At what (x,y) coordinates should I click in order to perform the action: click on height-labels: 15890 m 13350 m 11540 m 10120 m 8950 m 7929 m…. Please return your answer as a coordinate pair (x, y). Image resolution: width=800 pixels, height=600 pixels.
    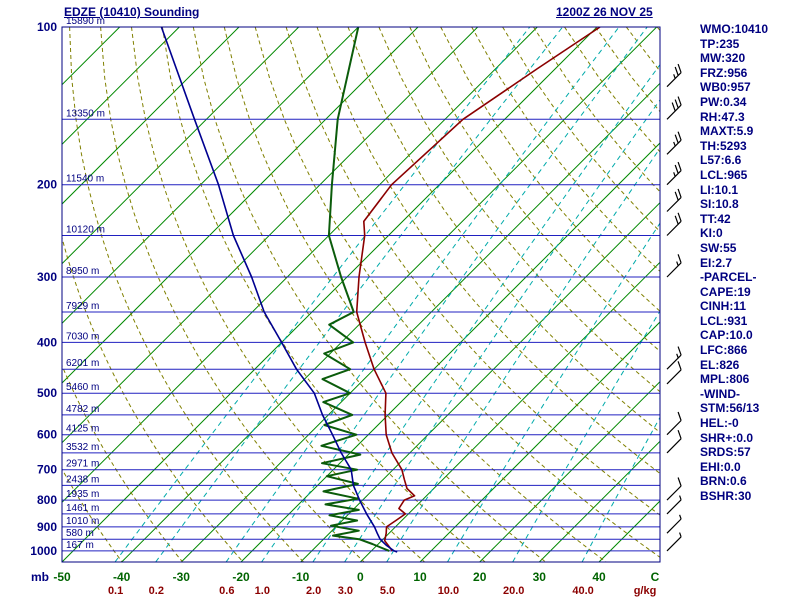
    Looking at the image, I should click on (85, 283).